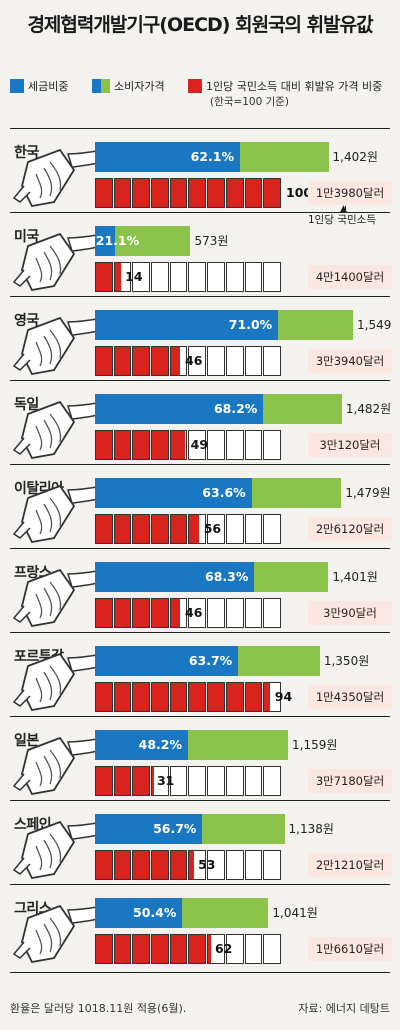 The height and width of the screenshot is (1030, 400). What do you see at coordinates (26, 153) in the screenshot?
I see `country-label: 한국` at bounding box center [26, 153].